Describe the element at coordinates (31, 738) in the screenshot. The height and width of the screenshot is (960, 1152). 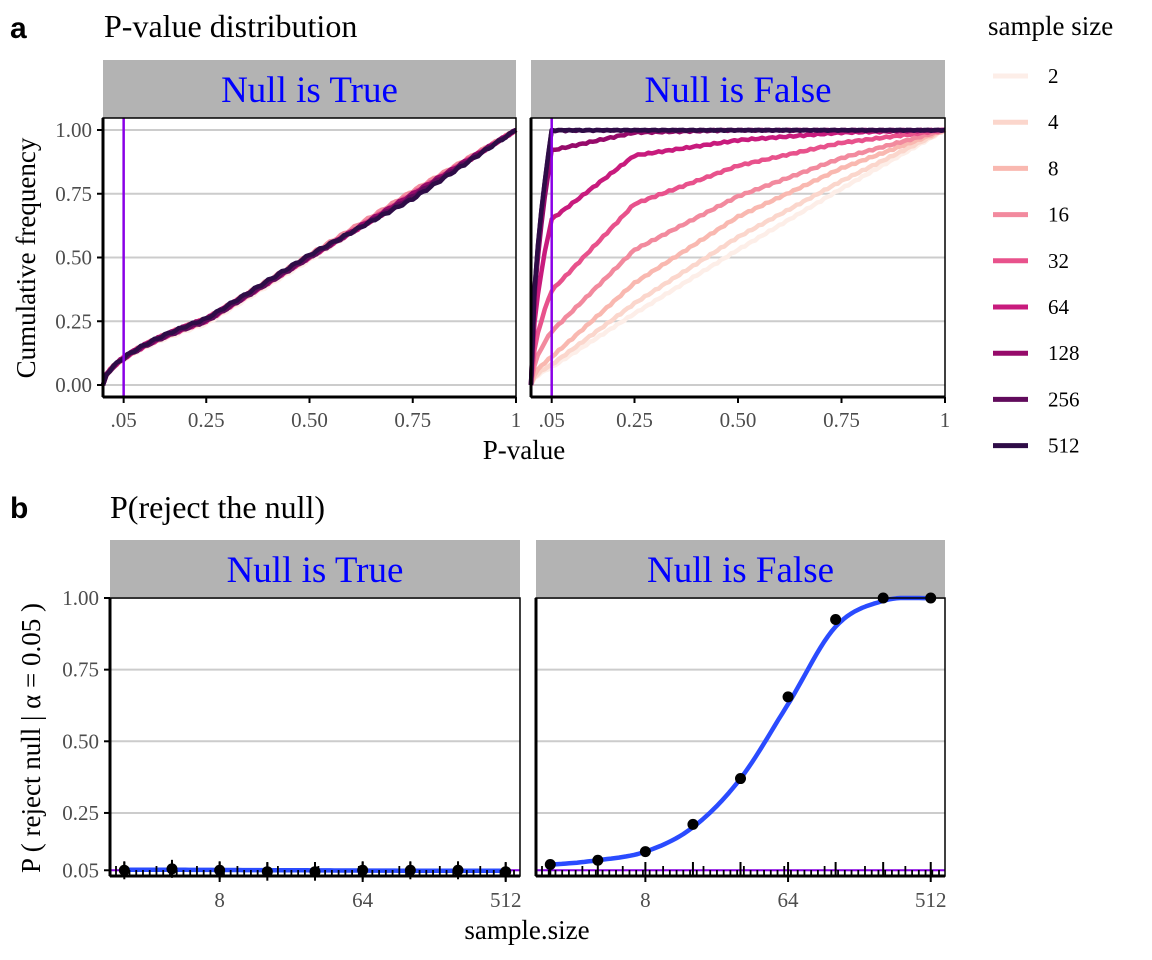
I see `panel-b-y-label: P ( reject null | α = 0.05 )` at that location.